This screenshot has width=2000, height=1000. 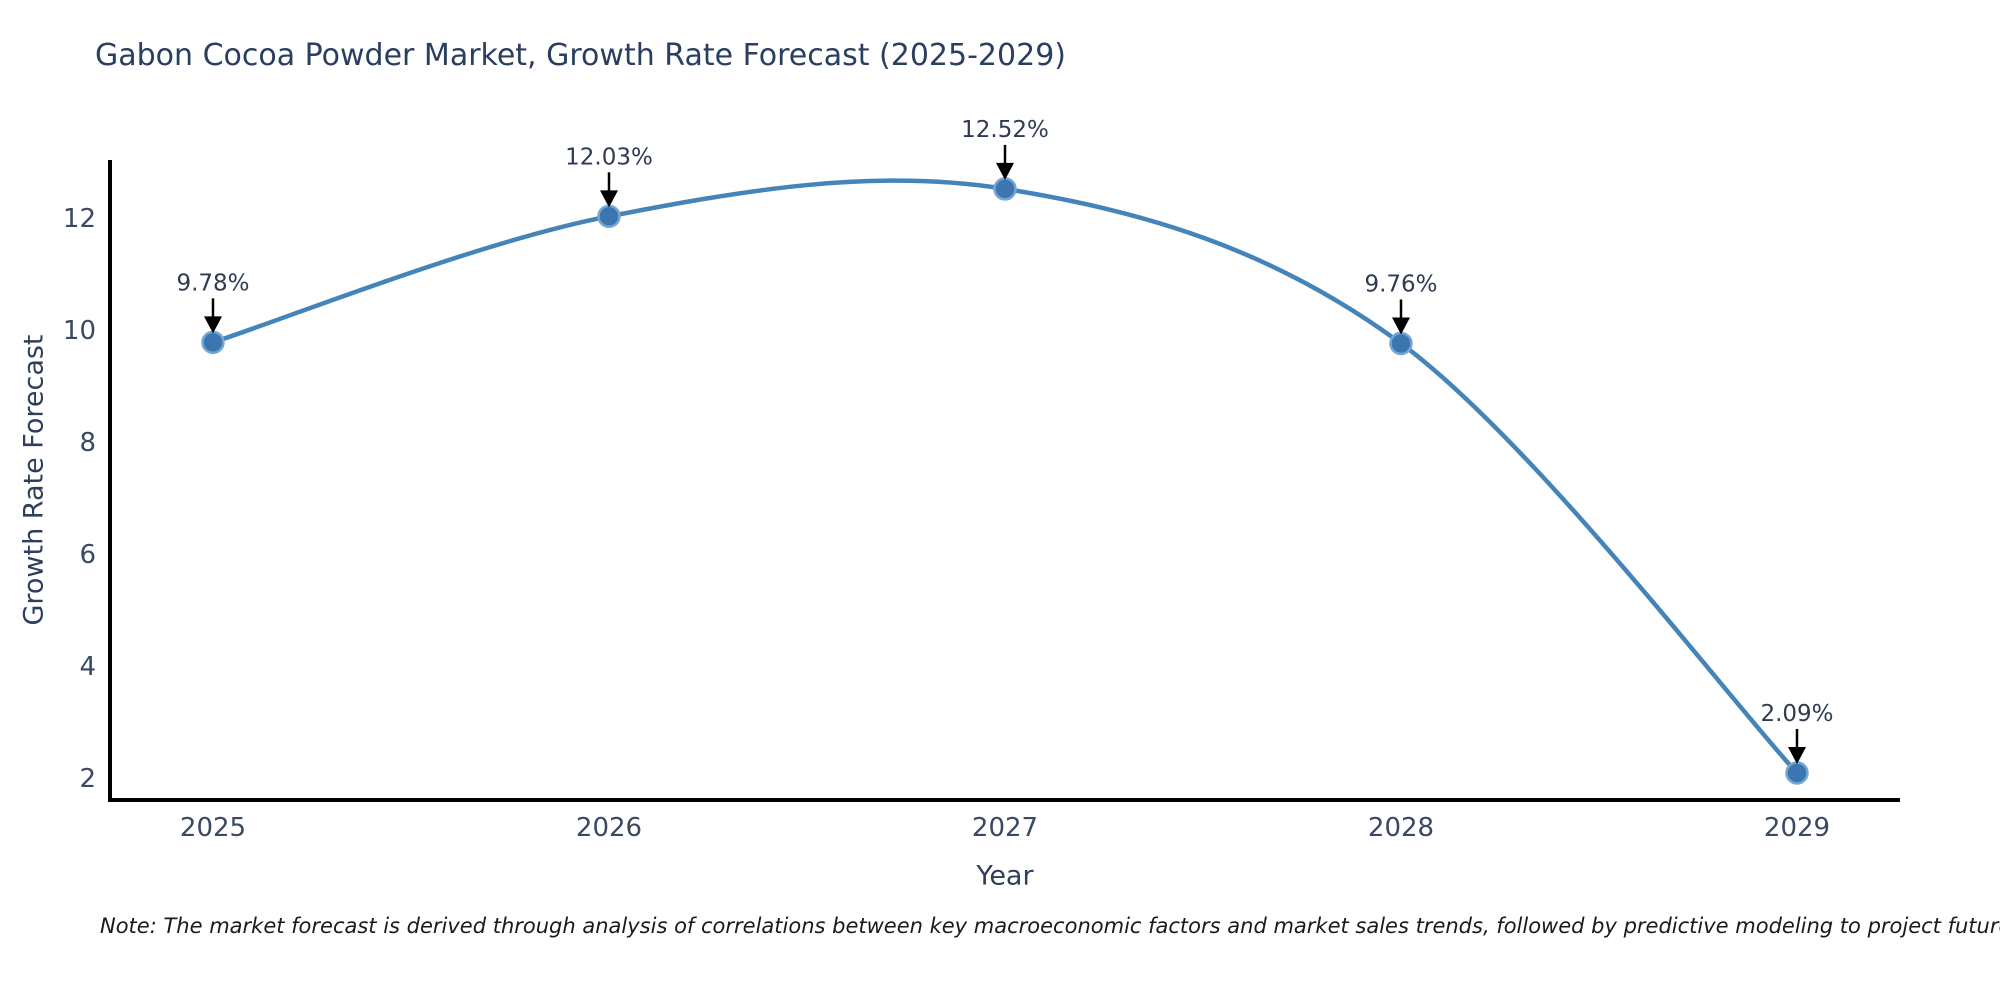 What do you see at coordinates (79, 331) in the screenshot?
I see `y-tick-label: 10` at bounding box center [79, 331].